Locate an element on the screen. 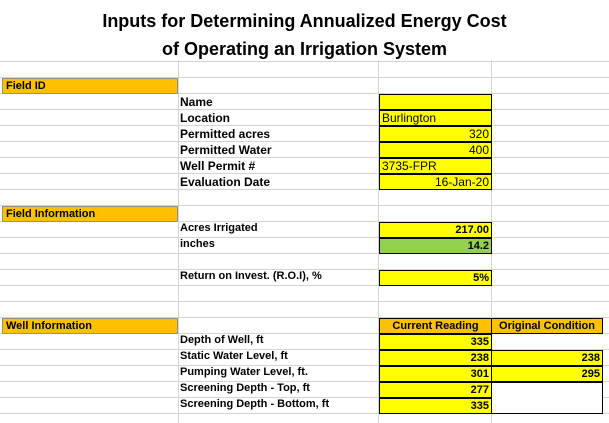 The image size is (609, 423). page-title-line2: of Operating an Irrigation System is located at coordinates (304, 49).